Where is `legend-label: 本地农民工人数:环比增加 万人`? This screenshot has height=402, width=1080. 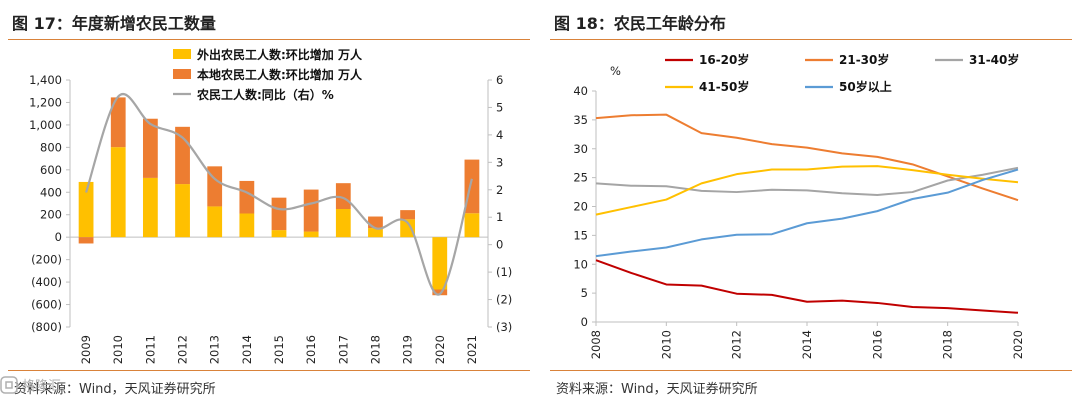 legend-label: 本地农民工人数:环比增加 万人 is located at coordinates (280, 74).